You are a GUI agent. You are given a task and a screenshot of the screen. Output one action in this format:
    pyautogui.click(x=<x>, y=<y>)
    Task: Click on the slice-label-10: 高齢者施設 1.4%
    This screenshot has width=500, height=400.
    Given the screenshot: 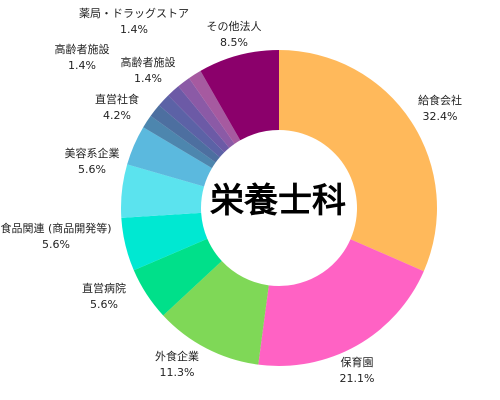 What is the action you would take?
    pyautogui.click(x=148, y=70)
    